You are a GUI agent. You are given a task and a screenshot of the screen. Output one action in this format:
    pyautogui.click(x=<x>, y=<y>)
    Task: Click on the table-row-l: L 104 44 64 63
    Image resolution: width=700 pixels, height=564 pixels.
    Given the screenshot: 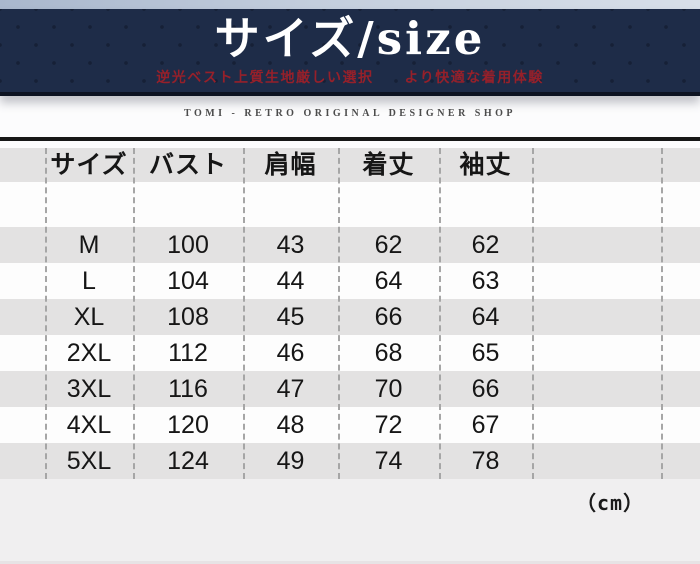 What is the action you would take?
    pyautogui.click(x=350, y=281)
    